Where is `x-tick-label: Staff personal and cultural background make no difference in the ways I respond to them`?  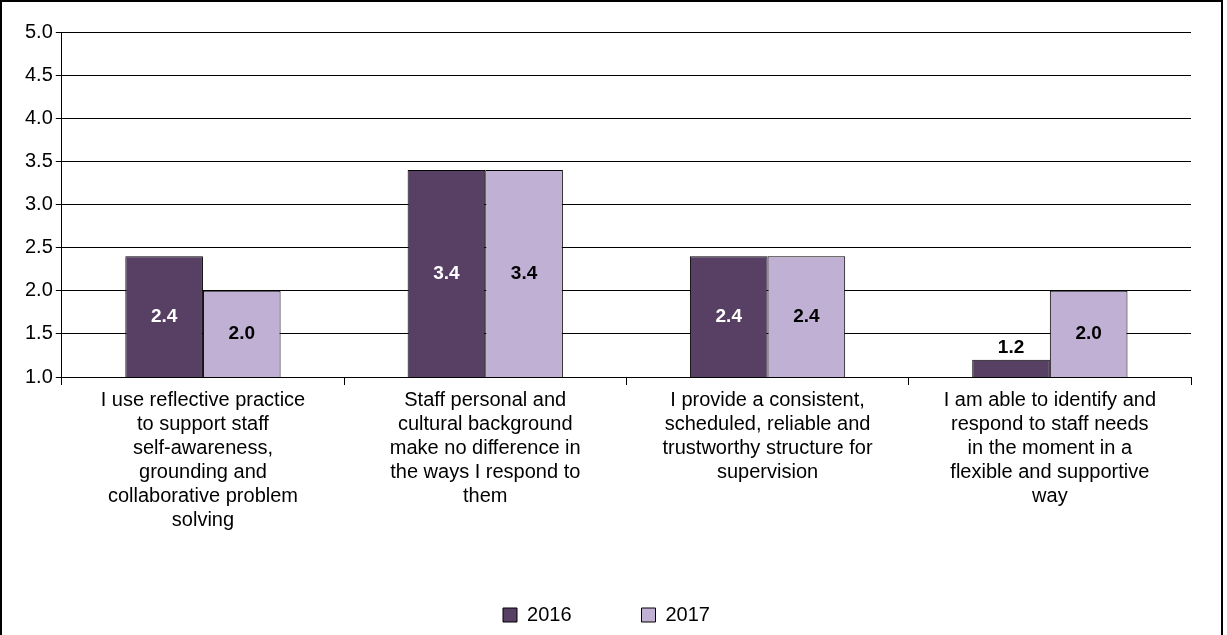 x-tick-label: Staff personal and cultural background make no difference in the ways I respond to them is located at coordinates (485, 446).